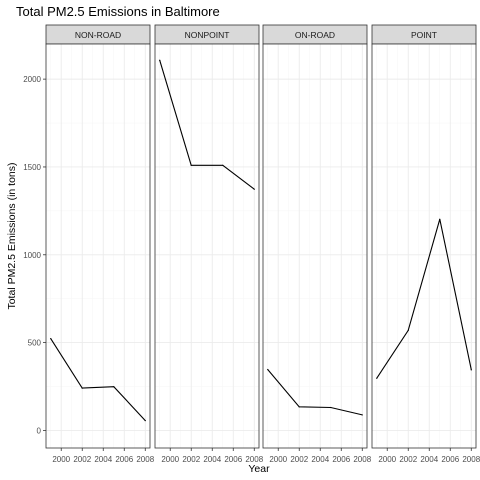 This screenshot has height=480, width=480. What do you see at coordinates (207, 35) in the screenshot?
I see `facet-strip-label: NONPOINT` at bounding box center [207, 35].